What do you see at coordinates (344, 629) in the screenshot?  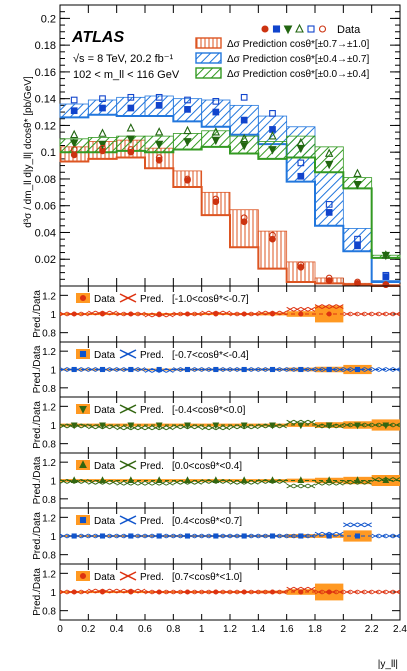 I see `x-tick-label: 2` at bounding box center [344, 629].